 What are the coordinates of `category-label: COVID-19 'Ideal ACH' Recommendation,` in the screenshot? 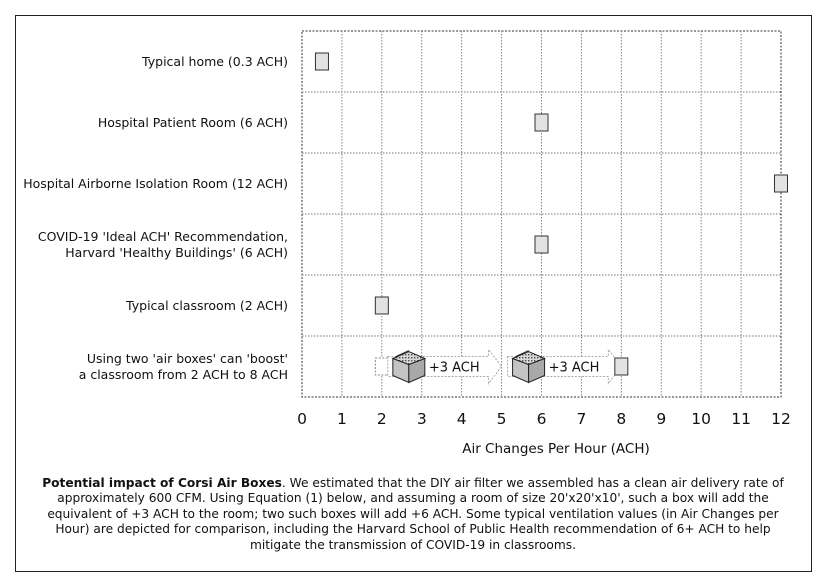 It's located at (163, 236).